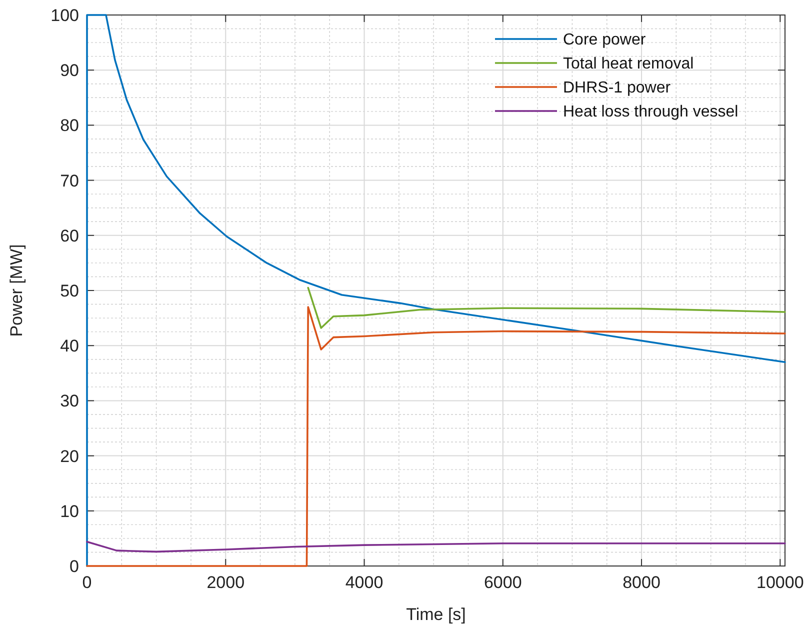 The height and width of the screenshot is (630, 811). What do you see at coordinates (16, 290) in the screenshot?
I see `y-axis-title: Power [MW]` at bounding box center [16, 290].